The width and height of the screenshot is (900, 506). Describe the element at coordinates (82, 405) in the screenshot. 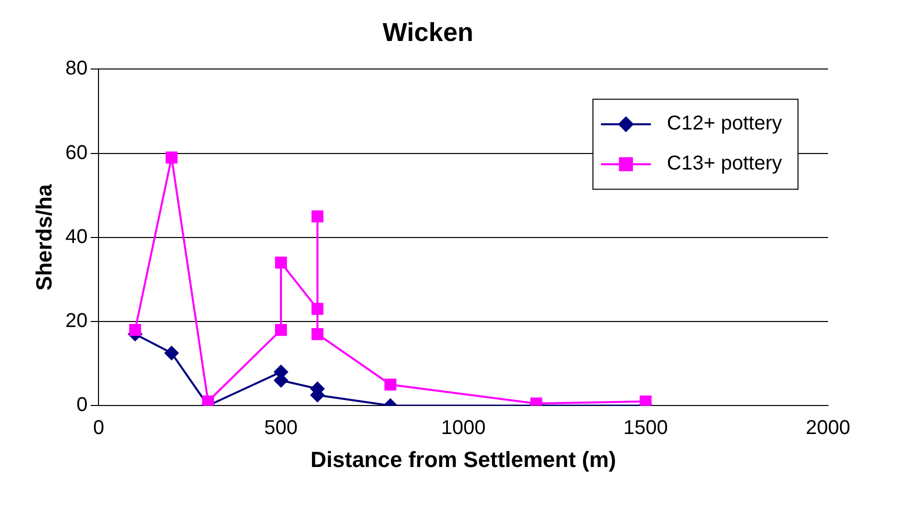

I see `y-tick-label: 0` at that location.